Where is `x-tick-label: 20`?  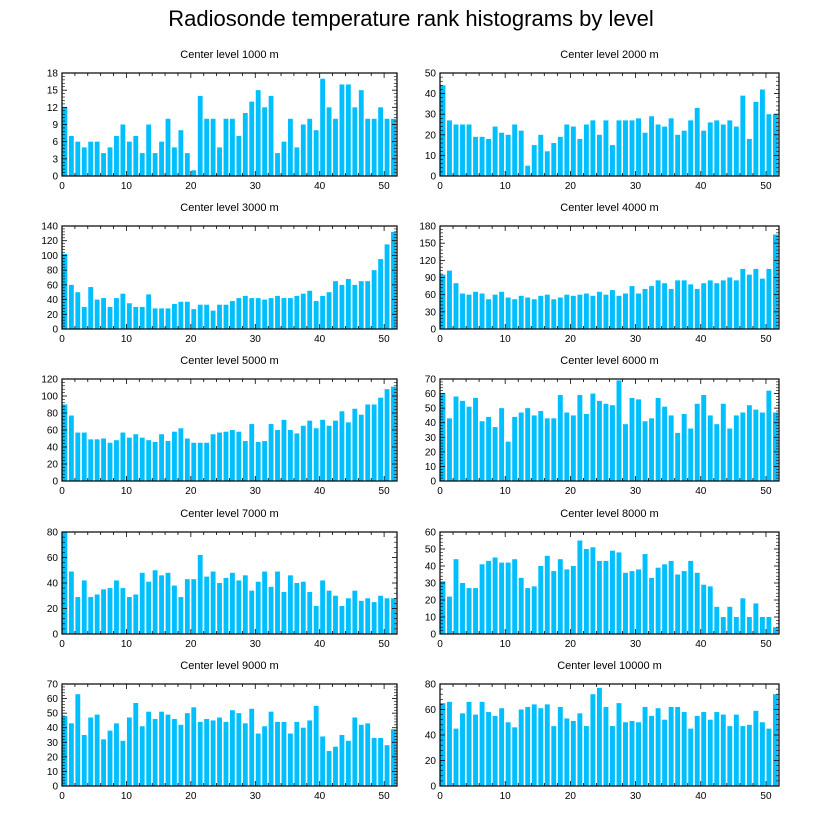
x-tick-label: 20 is located at coordinates (571, 339).